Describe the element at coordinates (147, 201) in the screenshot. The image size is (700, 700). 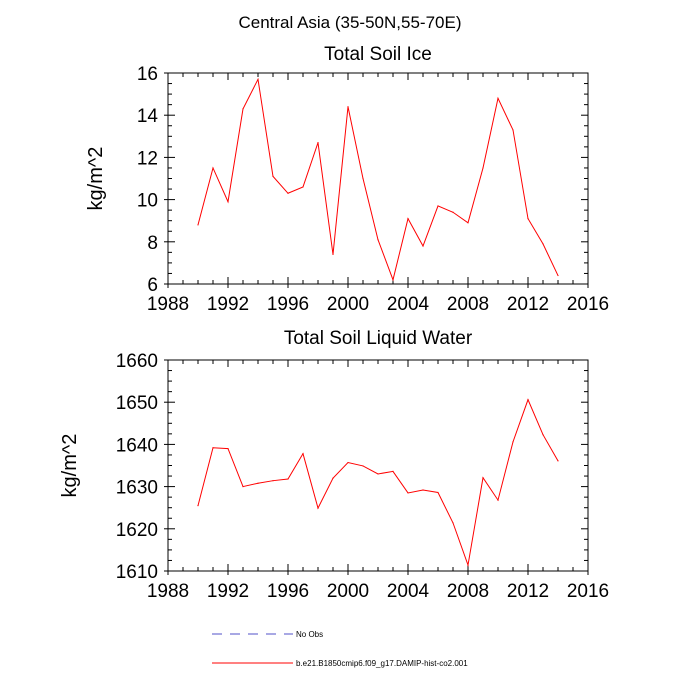
I see `y-tick-label: 10` at that location.